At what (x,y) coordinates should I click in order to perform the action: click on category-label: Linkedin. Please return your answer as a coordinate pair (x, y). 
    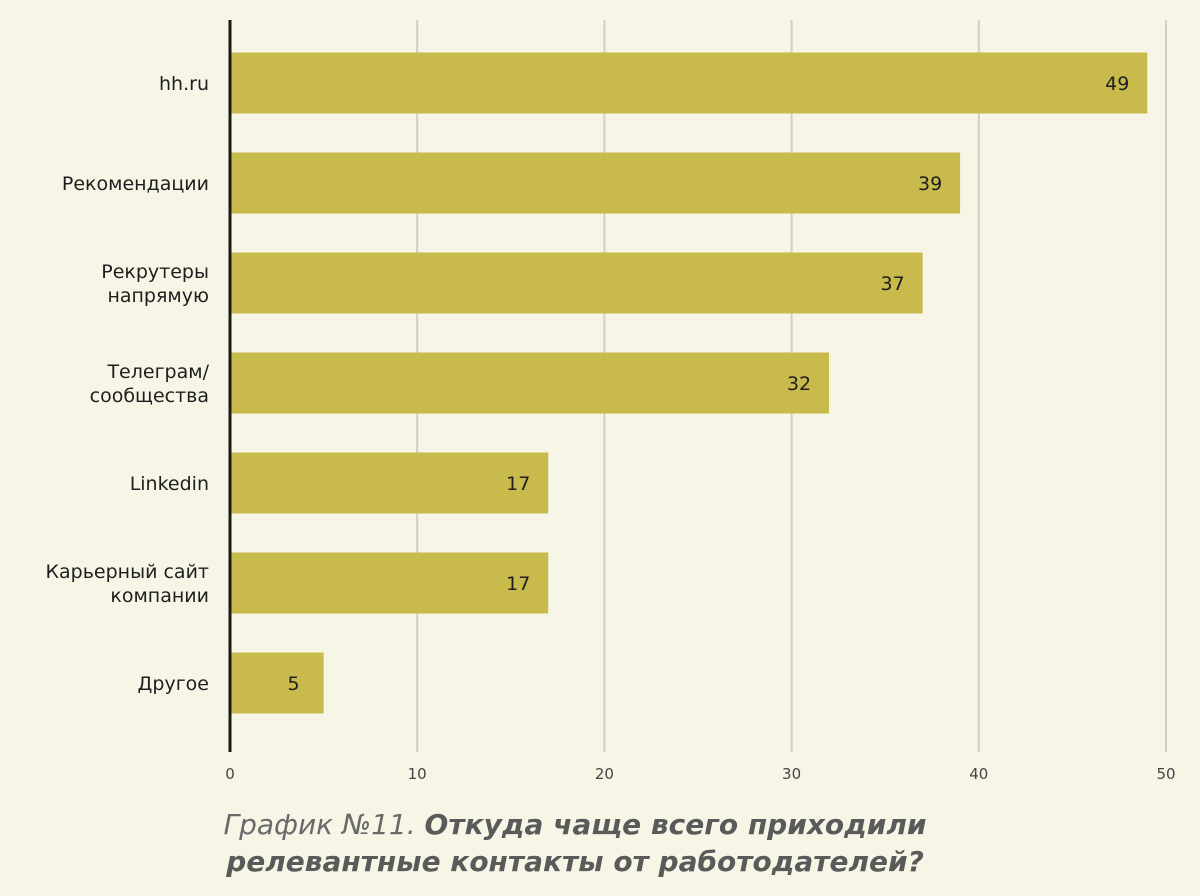
    Looking at the image, I should click on (169, 484).